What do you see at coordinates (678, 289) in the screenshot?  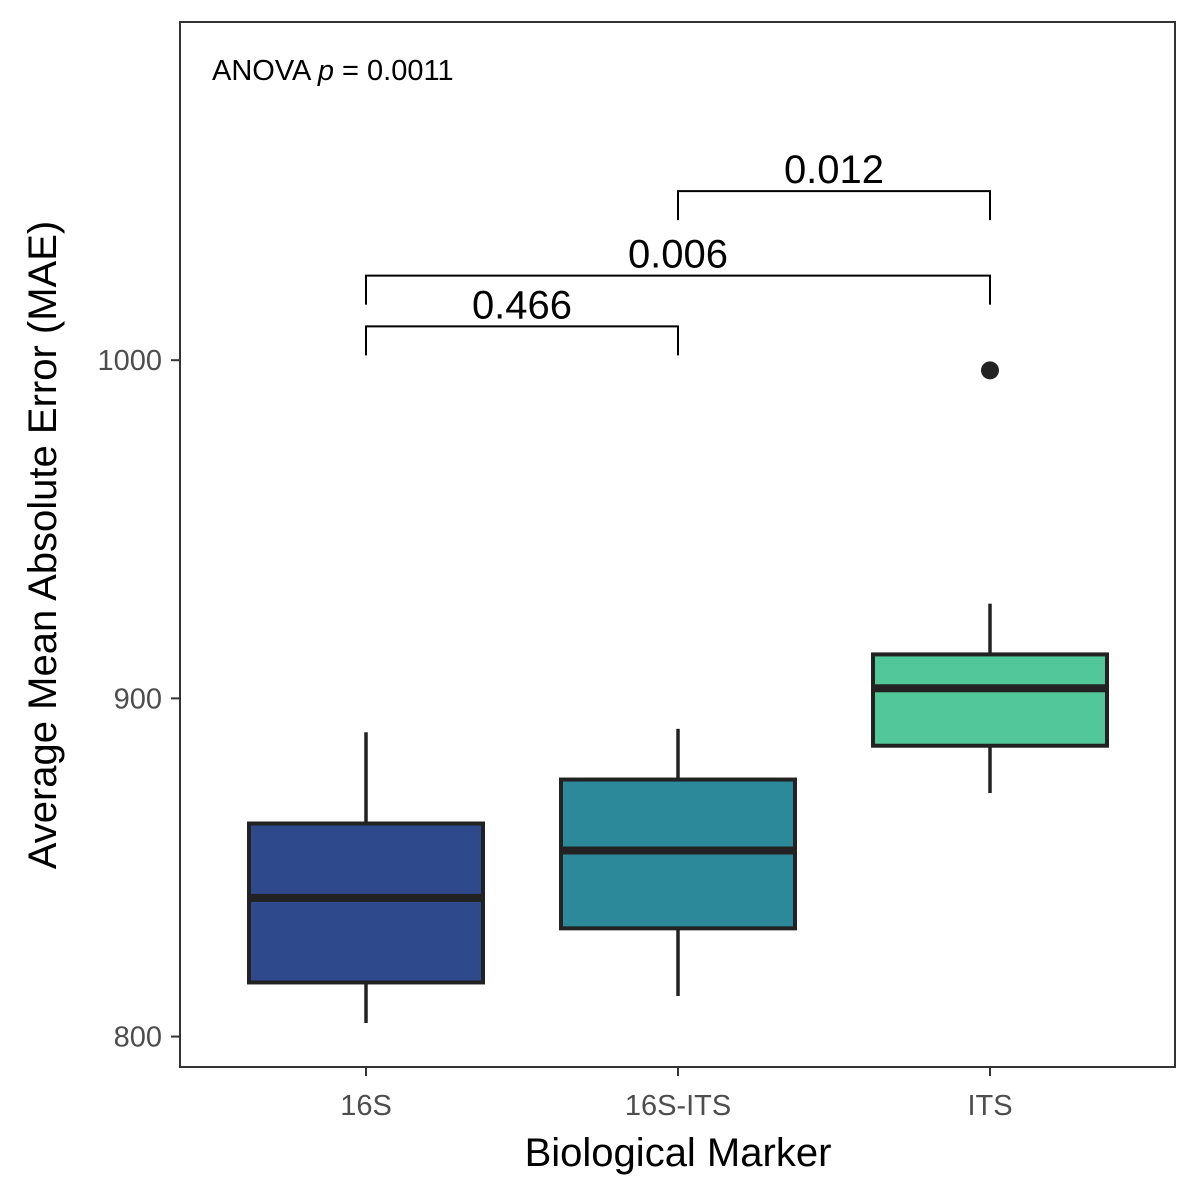 I see `bracket-16s-vs-its` at bounding box center [678, 289].